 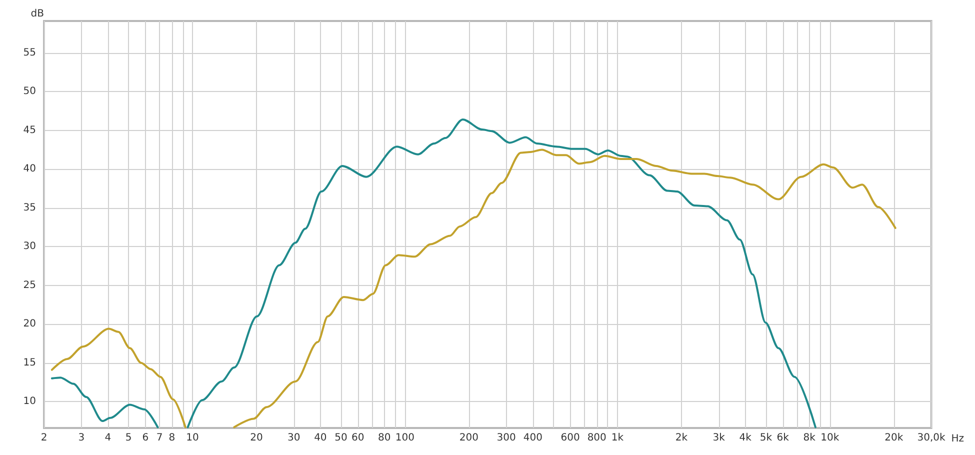 I want to click on y-tick-label: 25, so click(x=29, y=285).